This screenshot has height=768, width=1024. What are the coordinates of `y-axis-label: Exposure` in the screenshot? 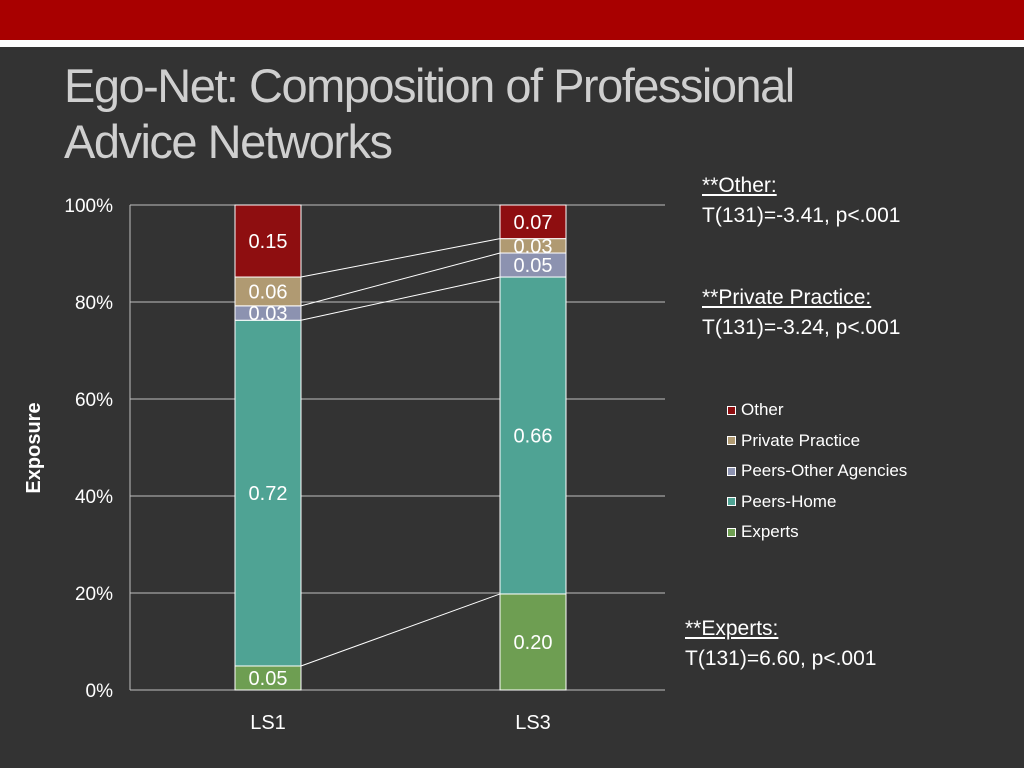 It's located at (34, 447).